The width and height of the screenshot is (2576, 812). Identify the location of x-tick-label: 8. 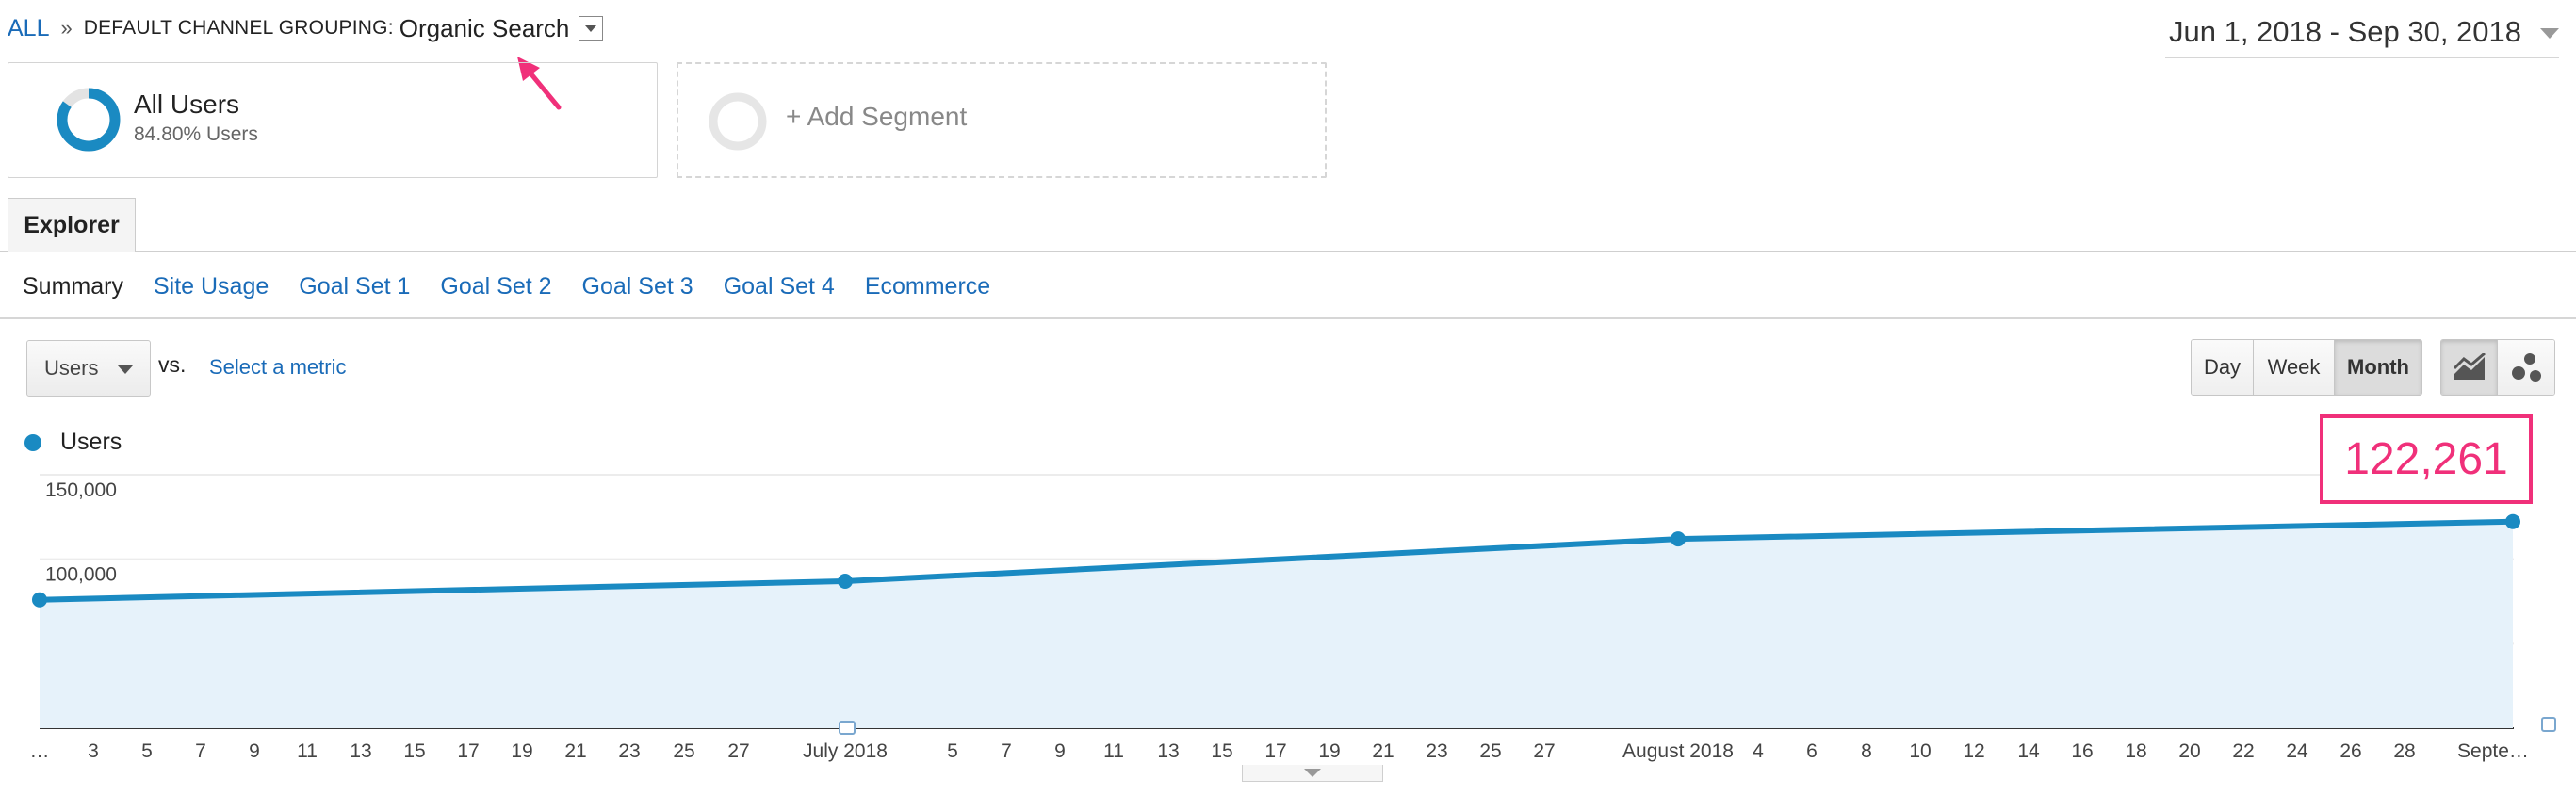
(1866, 751).